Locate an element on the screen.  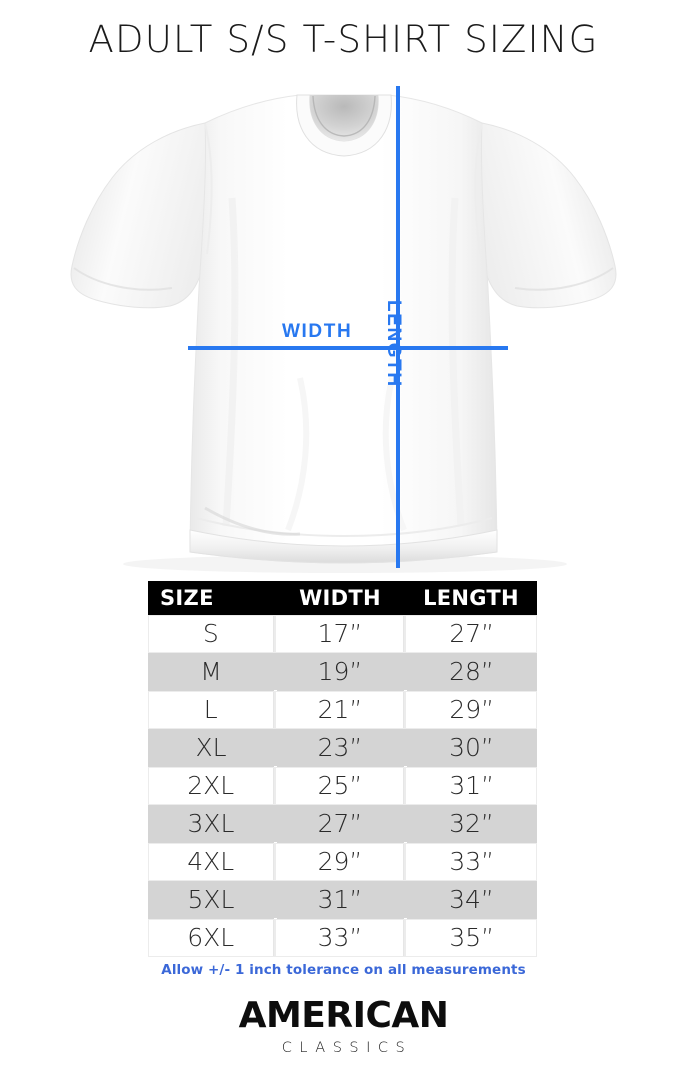
cell-size: 4XL is located at coordinates (212, 861).